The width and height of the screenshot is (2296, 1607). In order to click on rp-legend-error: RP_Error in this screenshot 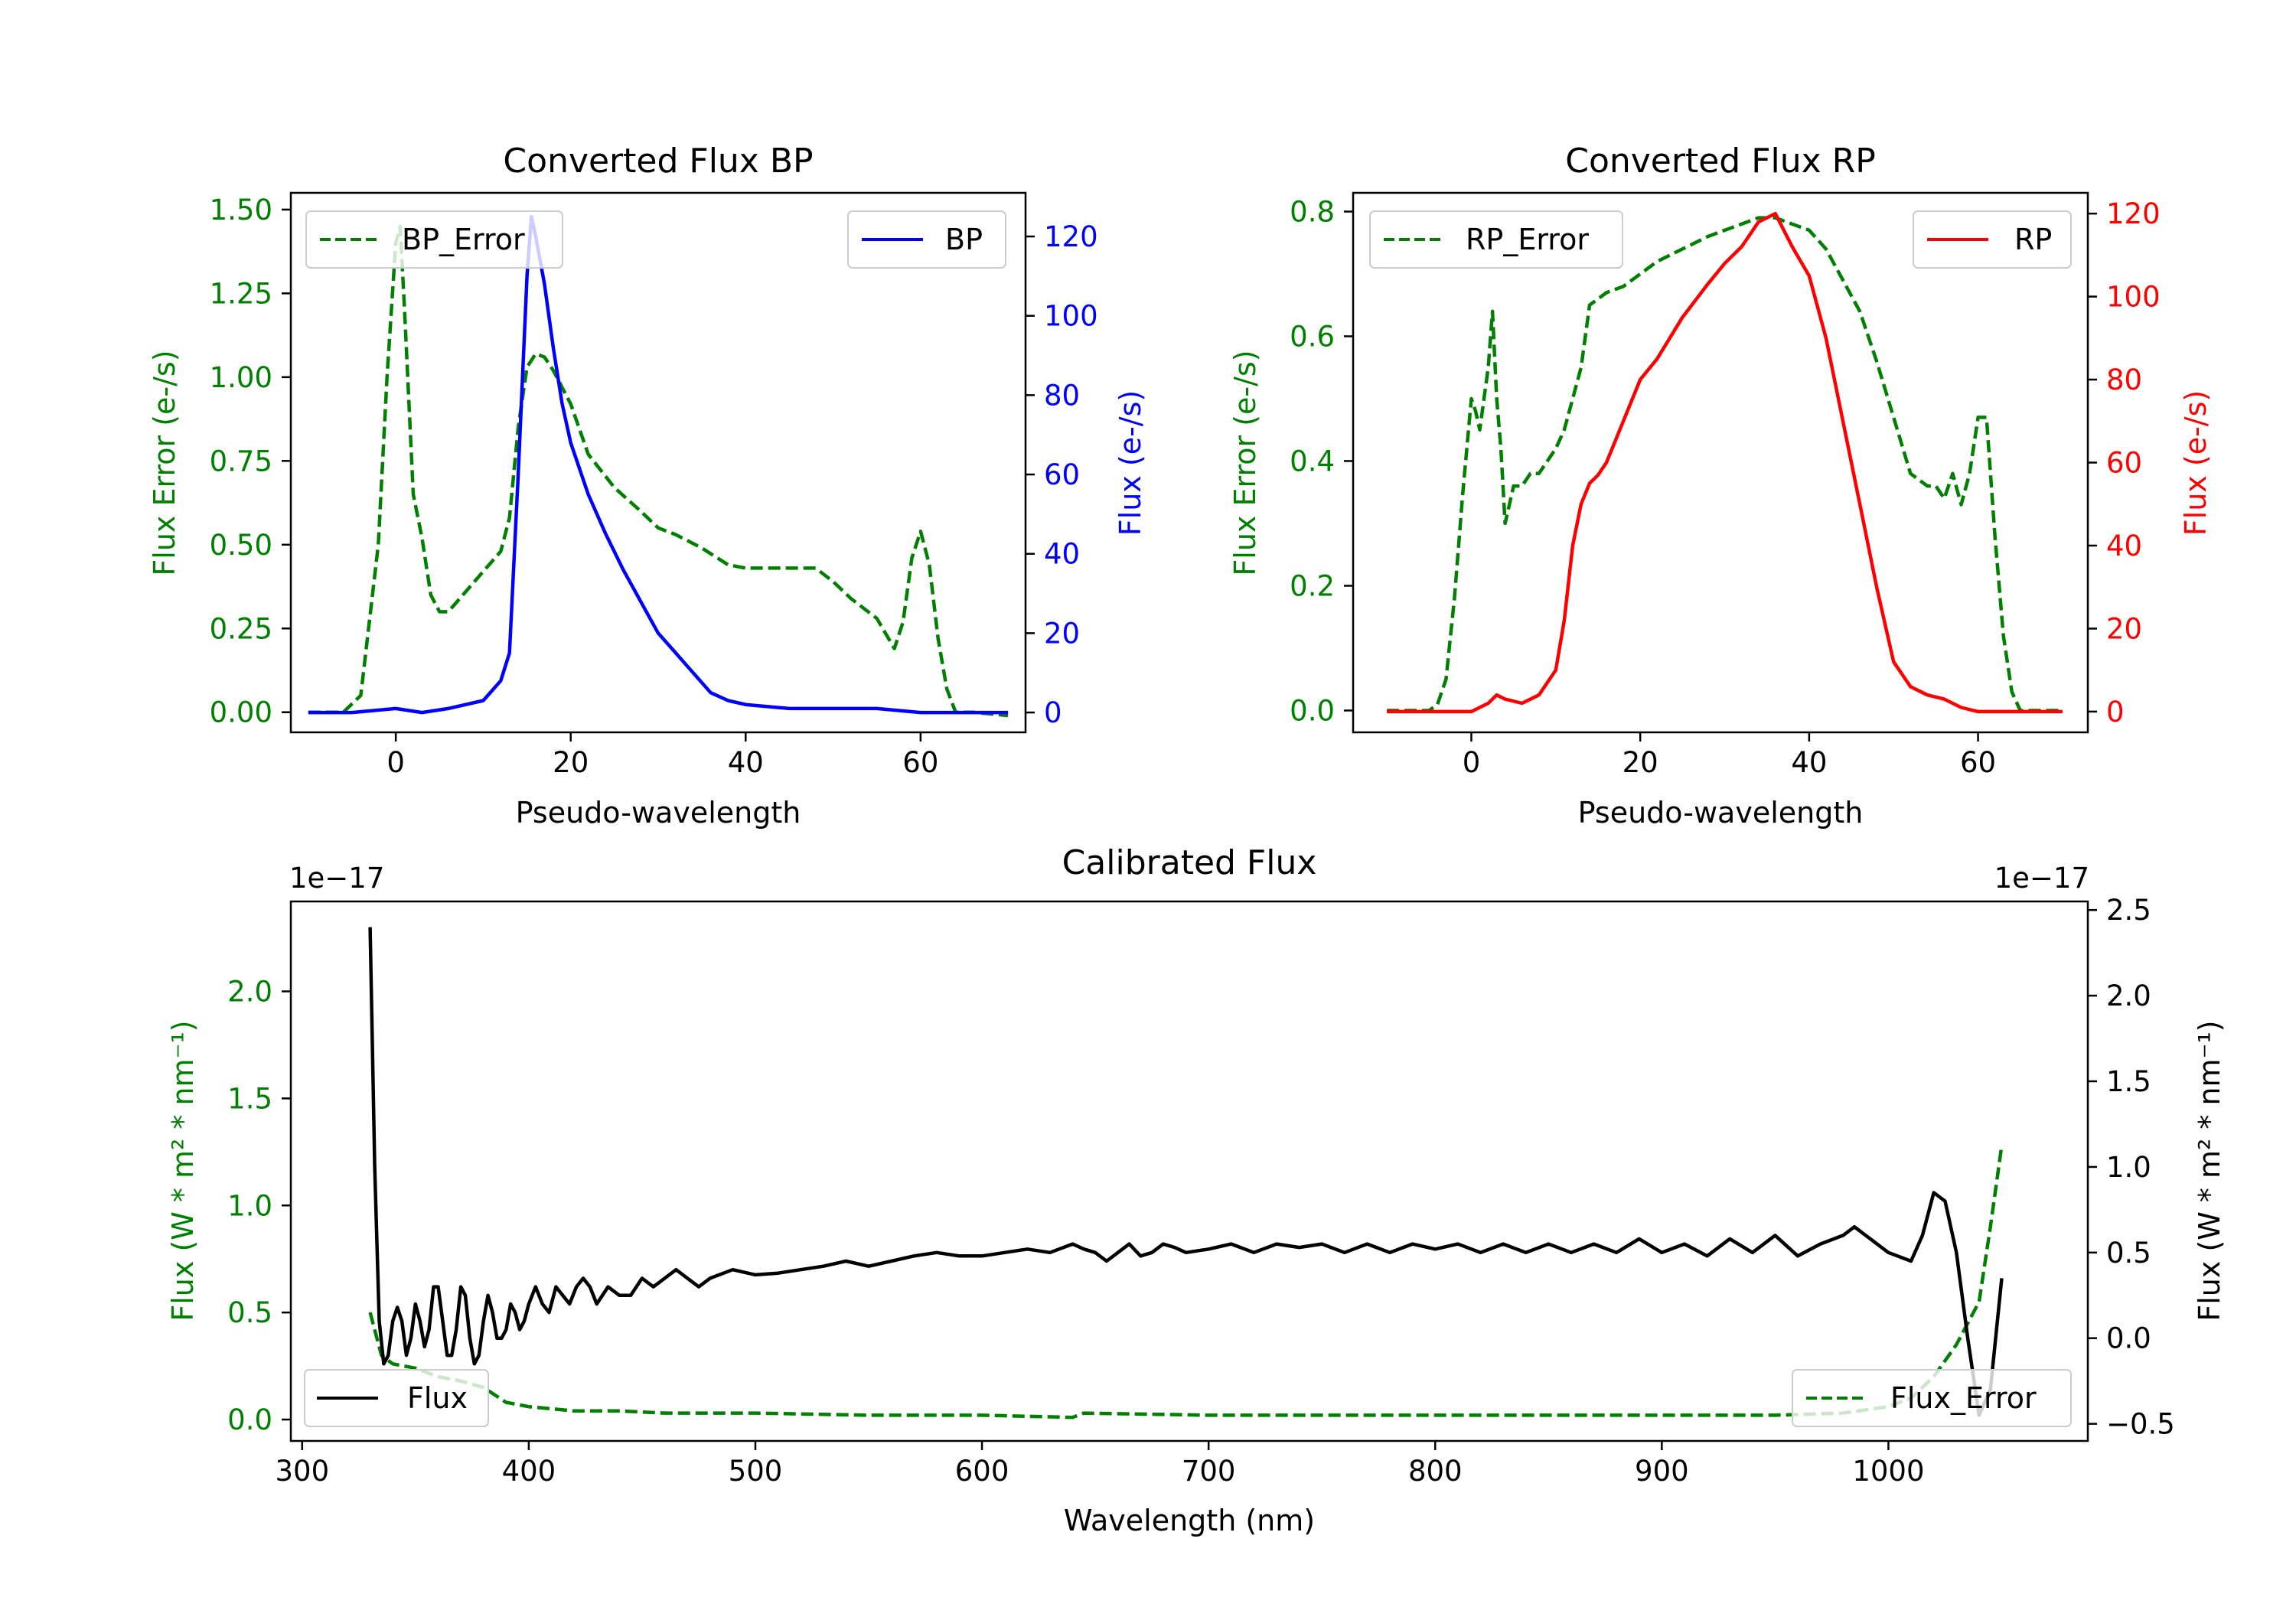, I will do `click(1496, 239)`.